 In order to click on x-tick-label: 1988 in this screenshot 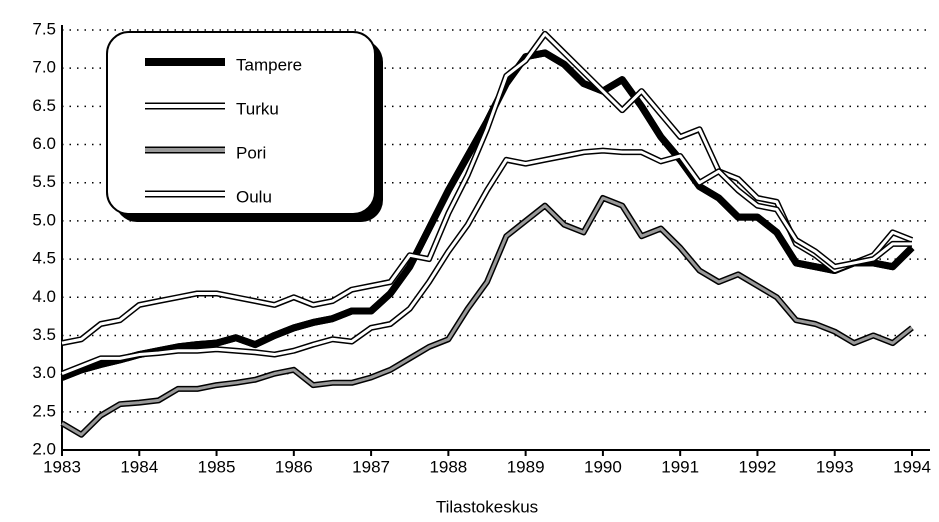, I will do `click(448, 466)`.